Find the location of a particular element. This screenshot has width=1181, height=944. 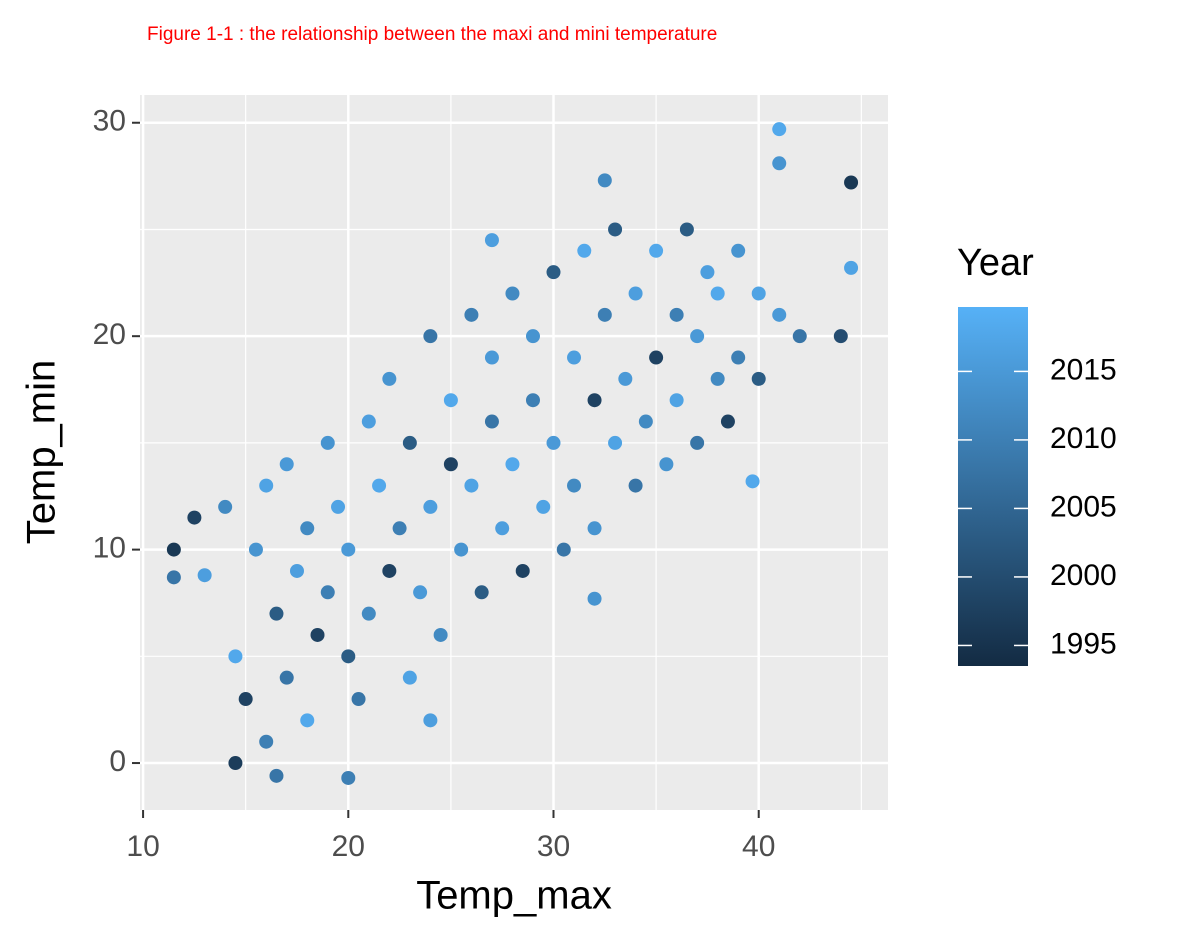

legend-title: Year is located at coordinates (995, 263).